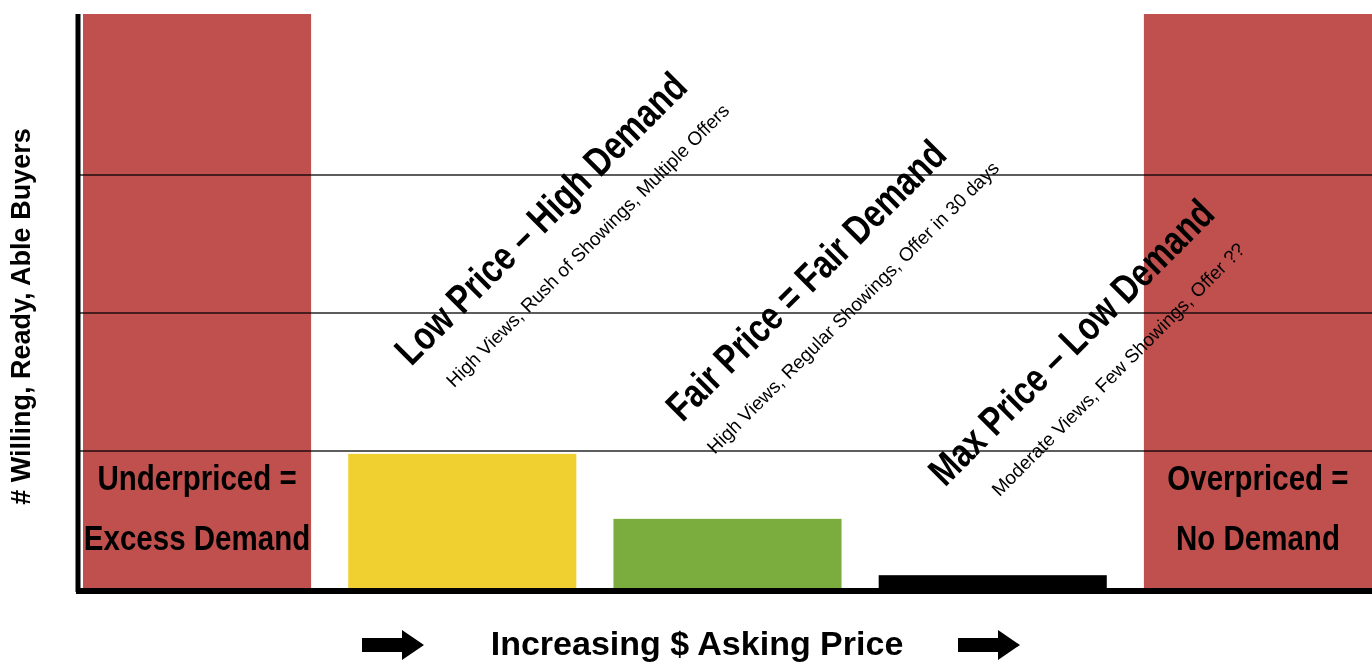  Describe the element at coordinates (21, 316) in the screenshot. I see `y-axis-title: # Willing, Ready, Able Buyers` at that location.